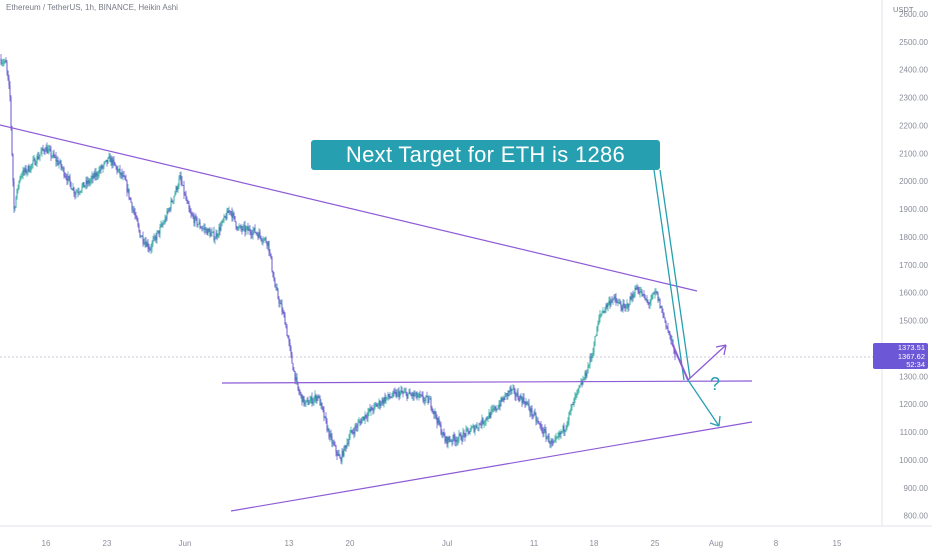  Describe the element at coordinates (487, 382) in the screenshot. I see `horizontal-level-line` at that location.